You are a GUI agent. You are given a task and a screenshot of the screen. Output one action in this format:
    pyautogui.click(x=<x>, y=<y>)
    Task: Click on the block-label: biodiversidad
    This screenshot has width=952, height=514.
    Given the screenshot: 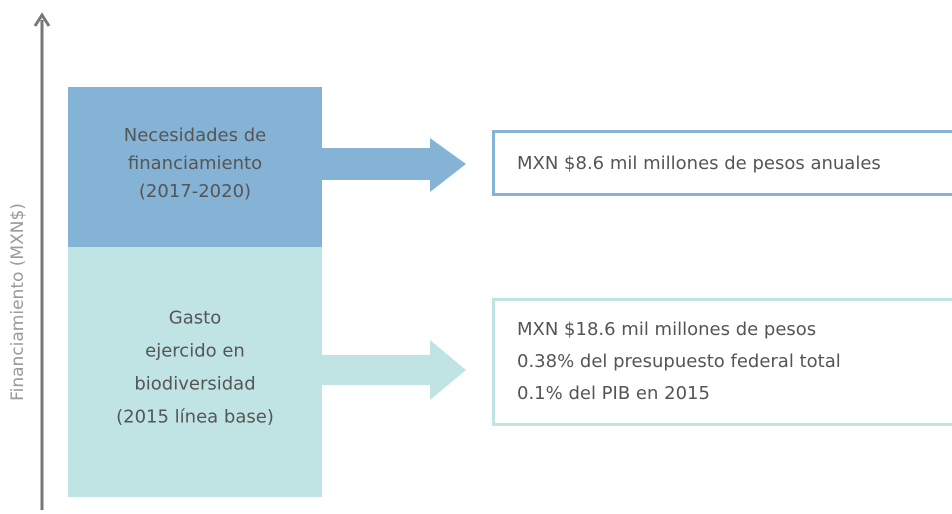 What is the action you would take?
    pyautogui.click(x=194, y=384)
    